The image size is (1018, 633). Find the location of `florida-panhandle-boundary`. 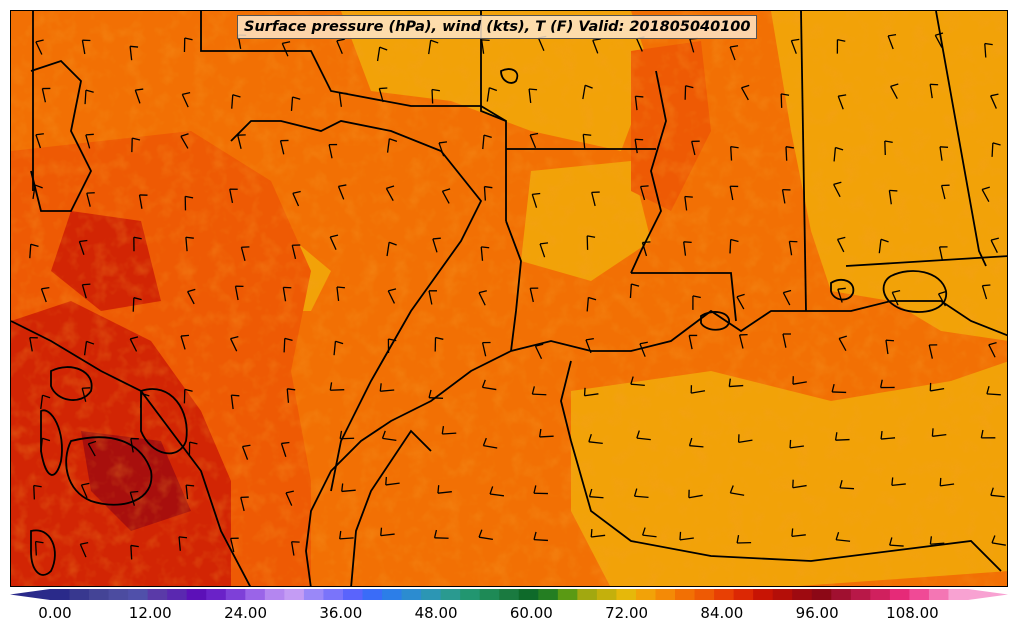

florida-panhandle-boundary is located at coordinates (926, 261).